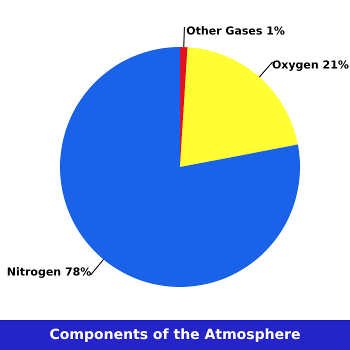 The image size is (350, 350). Describe the element at coordinates (175, 335) in the screenshot. I see `text: Components of the Atmosphere` at that location.